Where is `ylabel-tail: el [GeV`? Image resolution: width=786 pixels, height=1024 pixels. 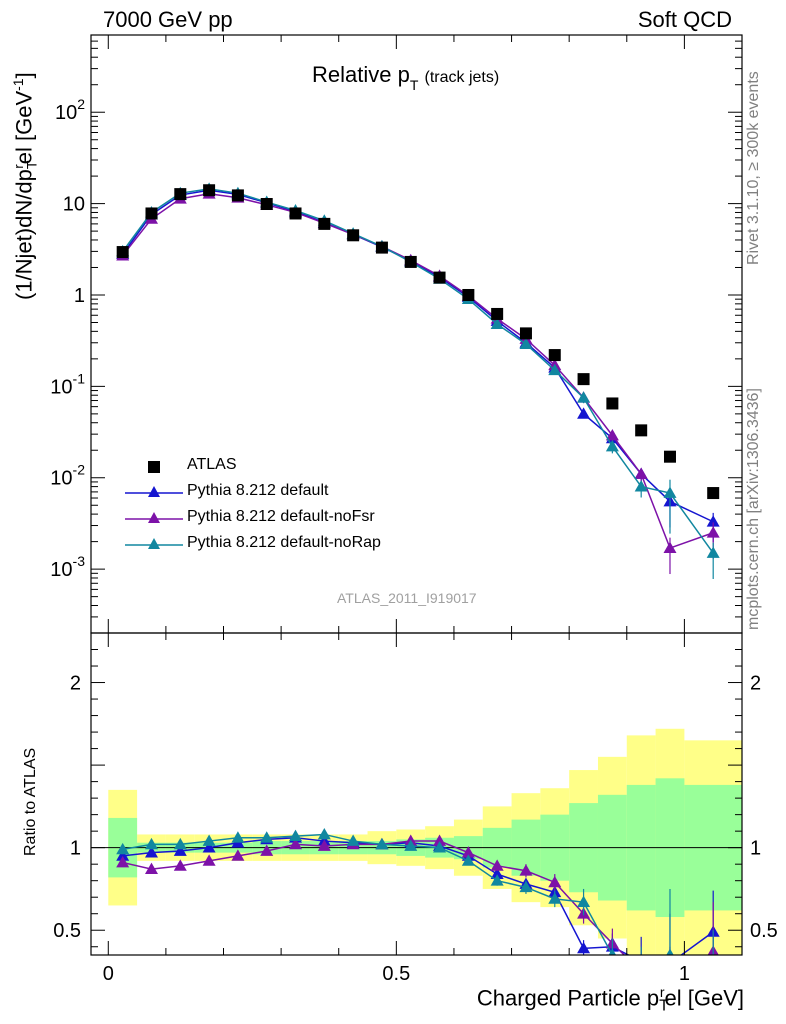
ylabel-tail: el [GeV is located at coordinates (24, 127).